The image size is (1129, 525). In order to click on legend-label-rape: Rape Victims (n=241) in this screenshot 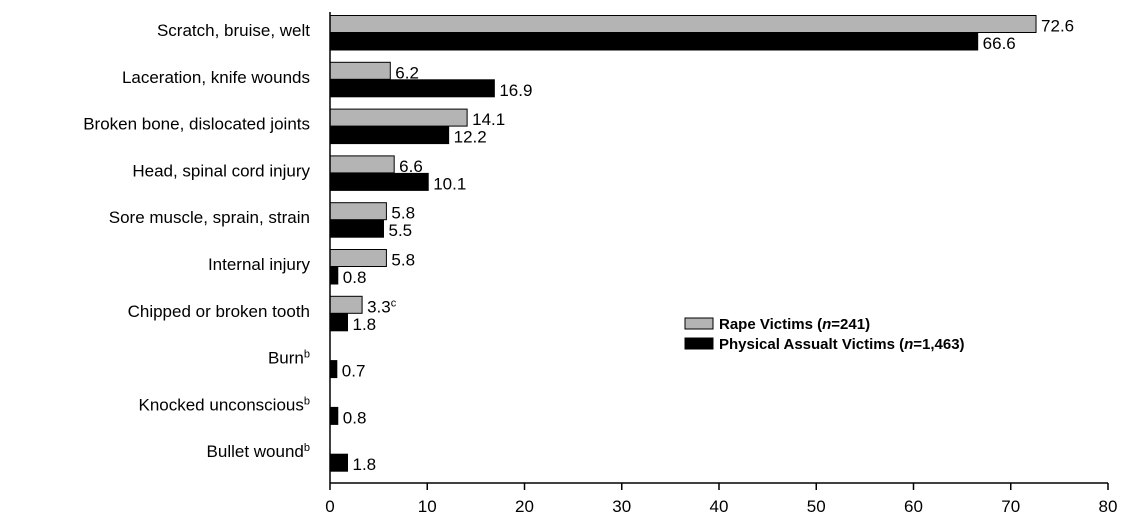, I will do `click(794, 324)`.